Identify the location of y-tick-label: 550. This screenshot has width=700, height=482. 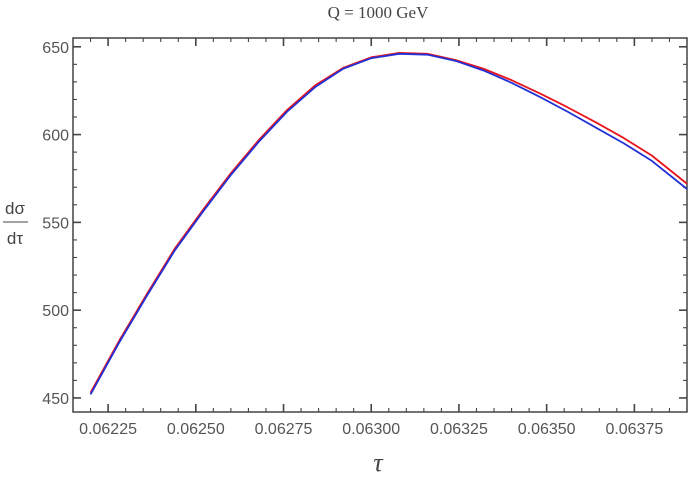
(55, 223).